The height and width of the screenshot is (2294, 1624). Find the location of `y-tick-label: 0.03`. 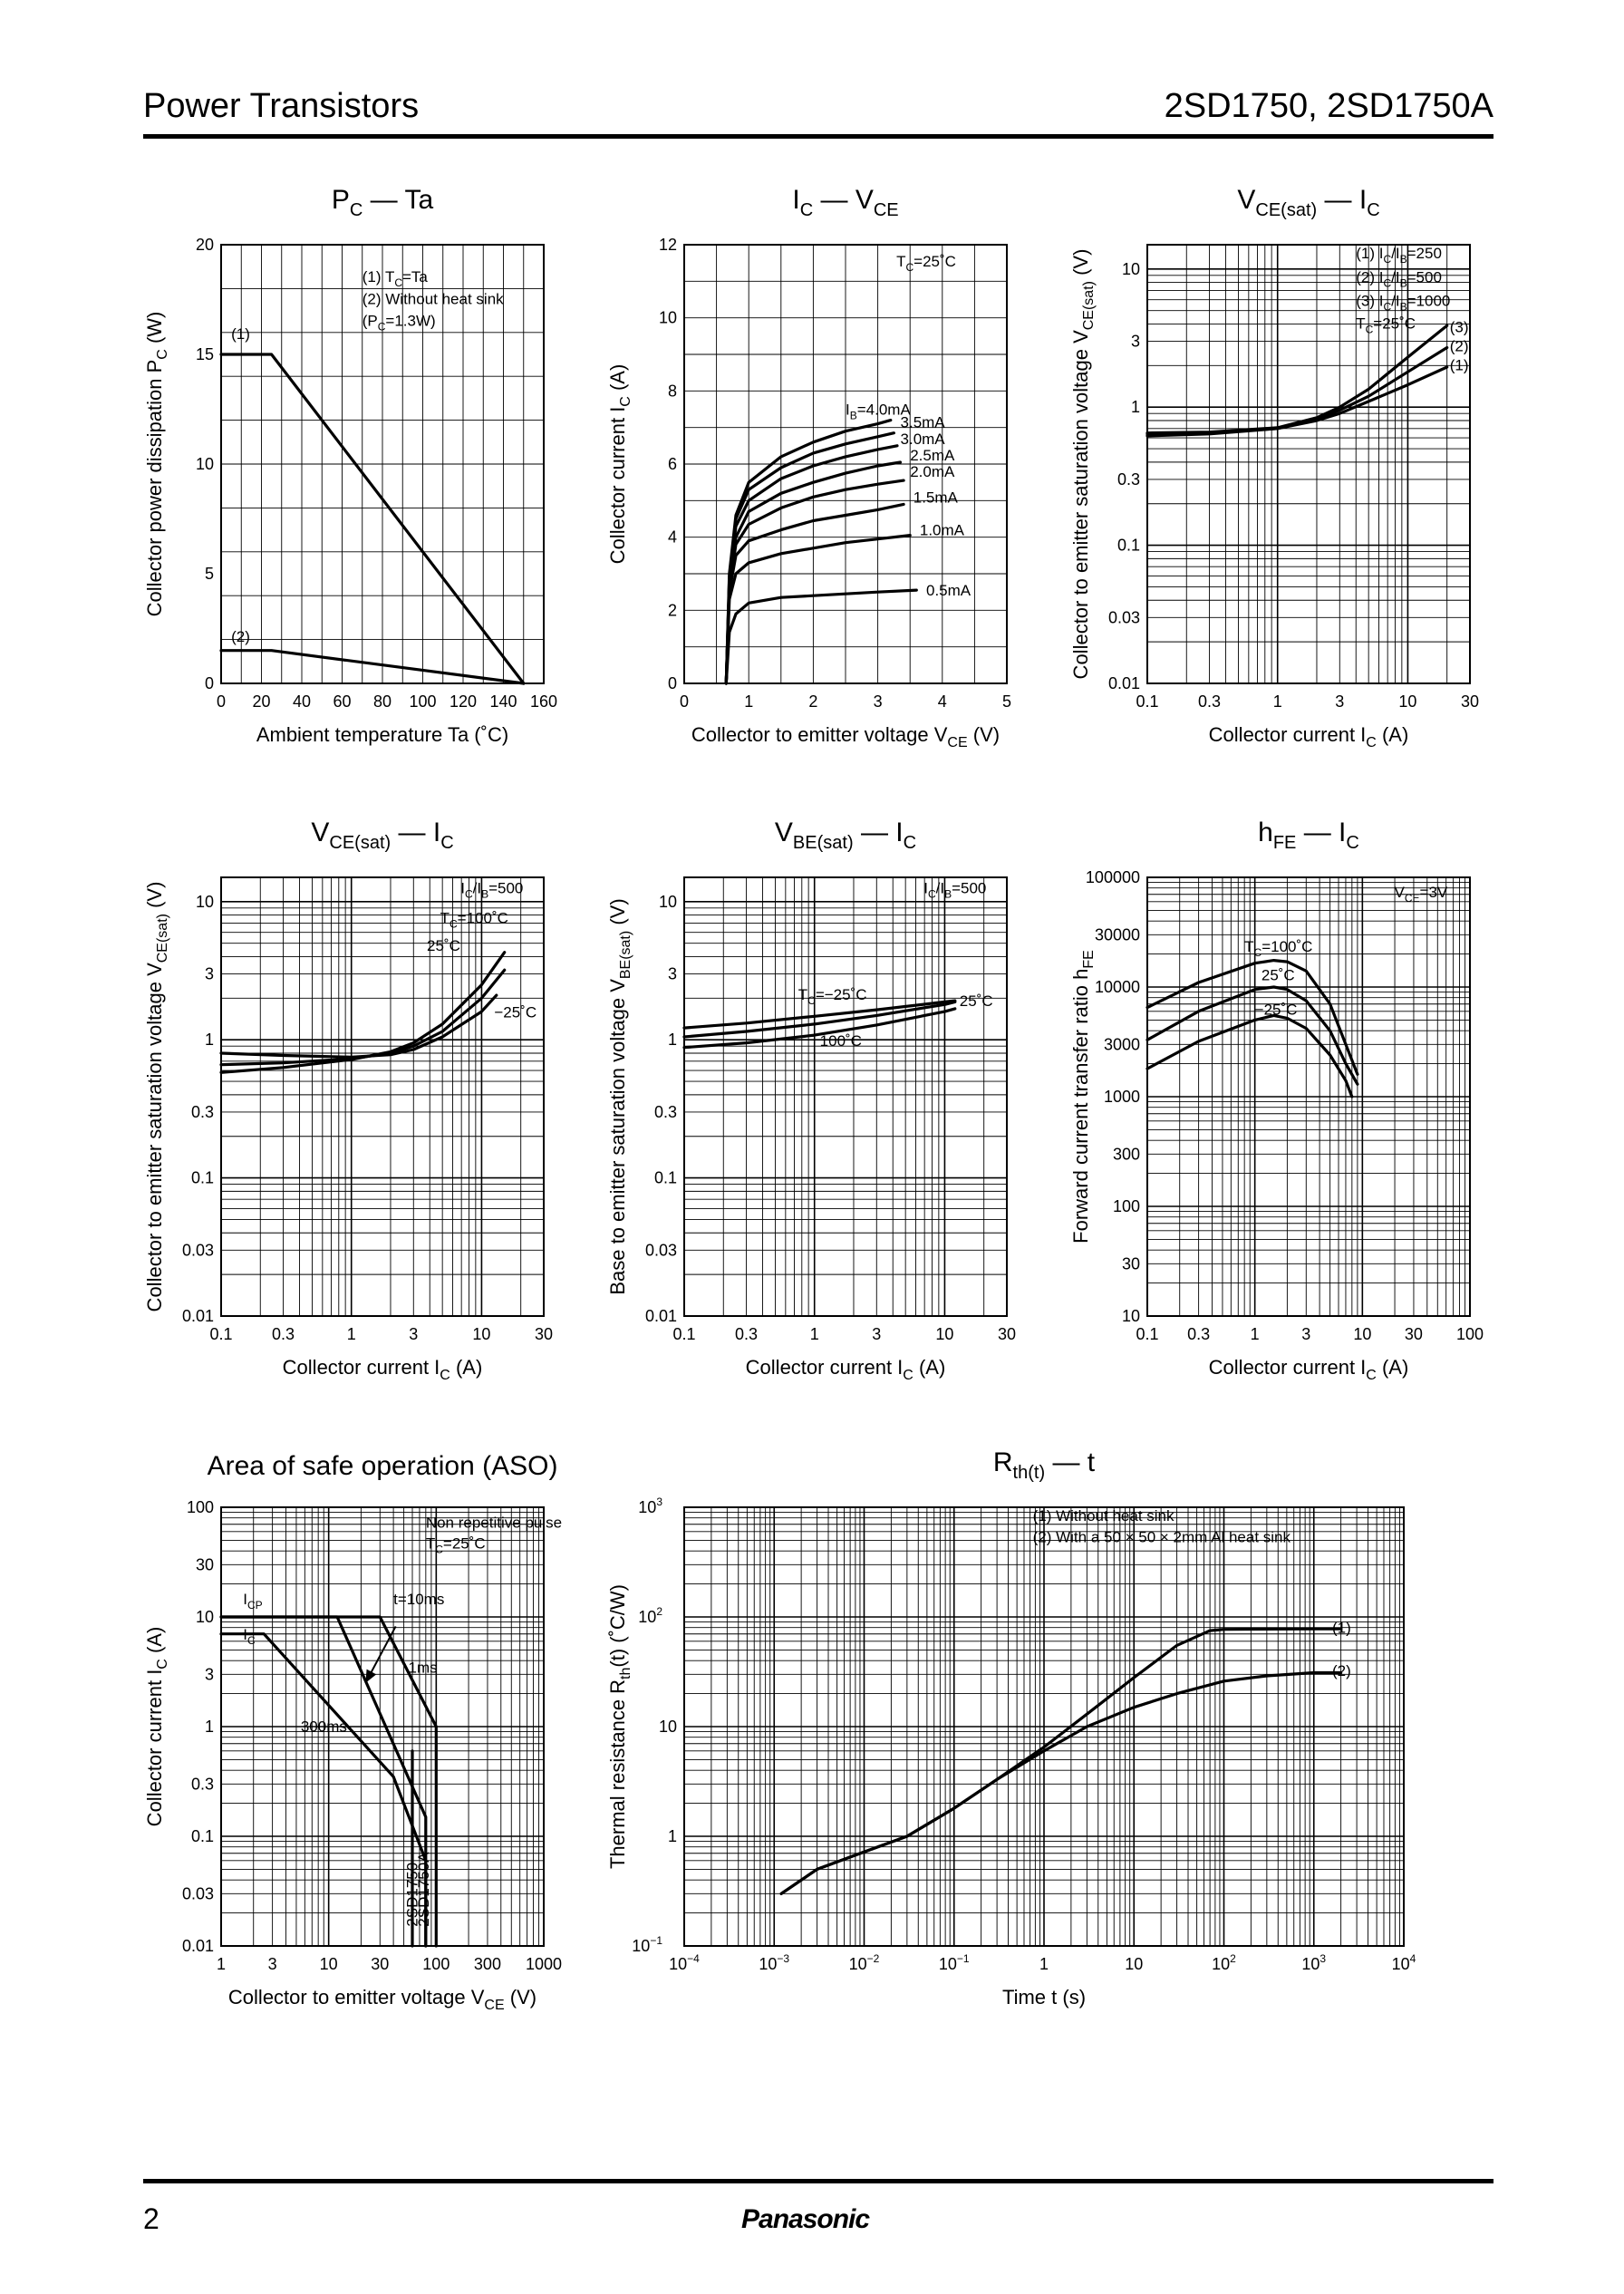

y-tick-label: 0.03 is located at coordinates (661, 1250).